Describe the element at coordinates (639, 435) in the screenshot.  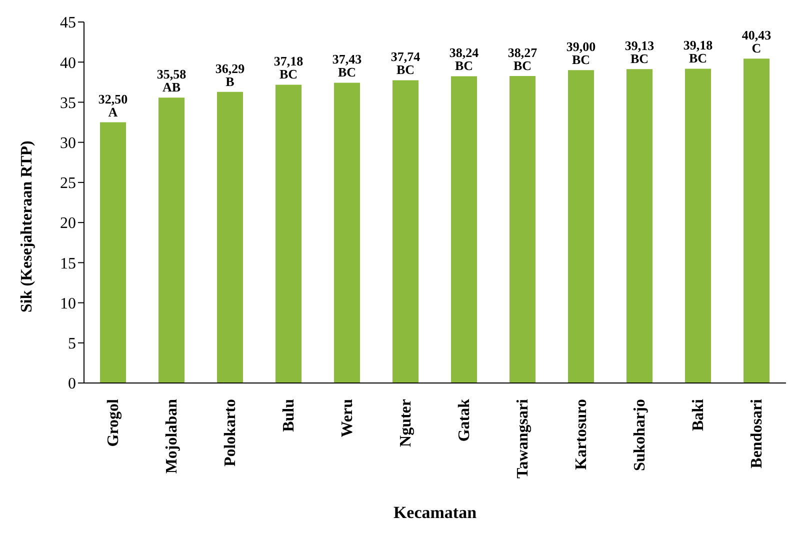
I see `x-tick-label: Sukoharjo` at that location.